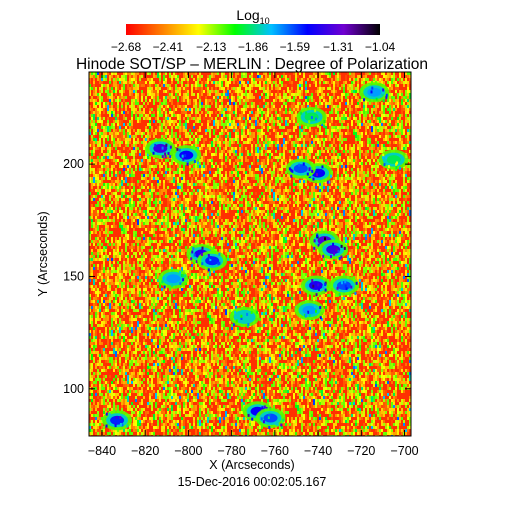 This screenshot has width=505, height=512. What do you see at coordinates (253, 29) in the screenshot?
I see `colorbar` at bounding box center [253, 29].